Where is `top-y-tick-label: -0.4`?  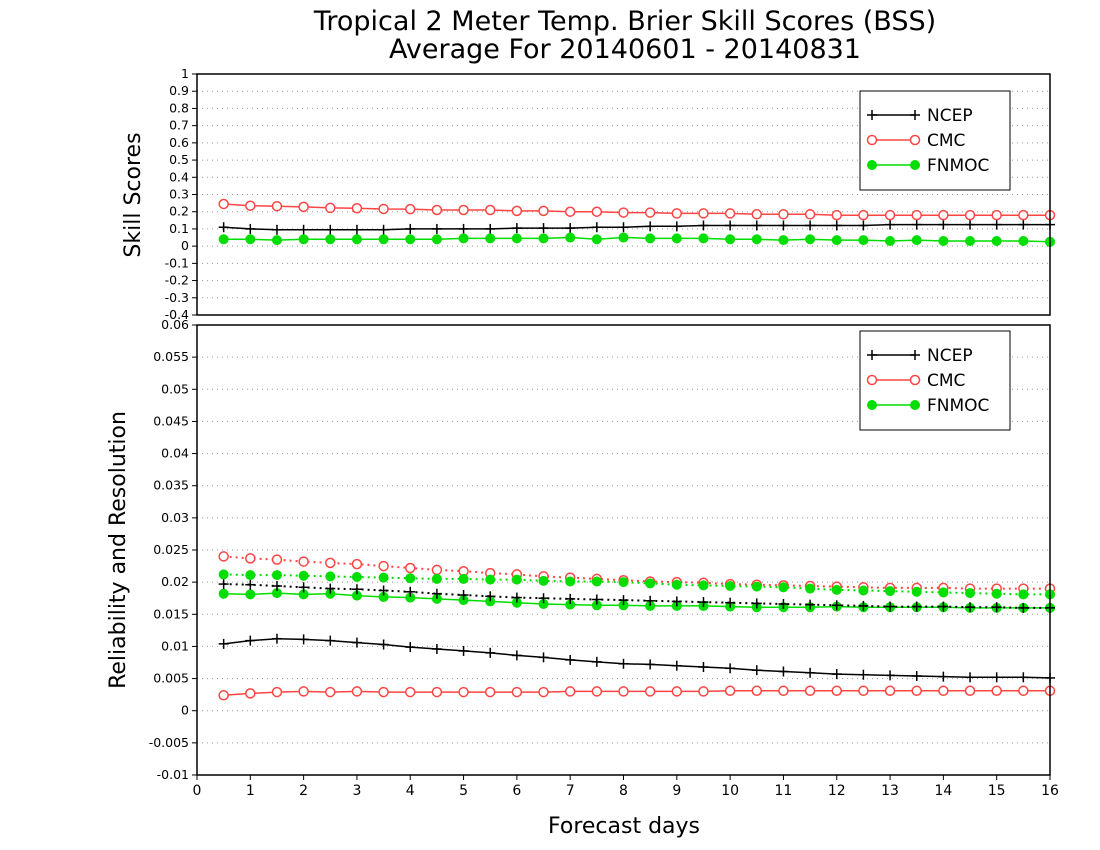
top-y-tick-label: -0.4 is located at coordinates (177, 314).